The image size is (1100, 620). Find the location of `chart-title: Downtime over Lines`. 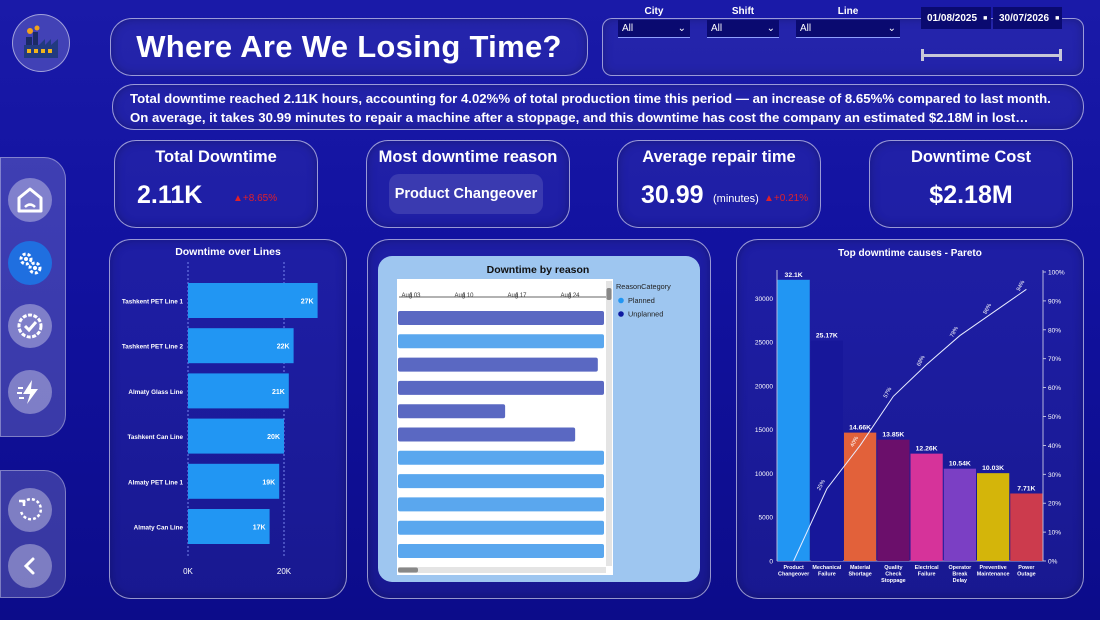

chart-title: Downtime over Lines is located at coordinates (228, 252).